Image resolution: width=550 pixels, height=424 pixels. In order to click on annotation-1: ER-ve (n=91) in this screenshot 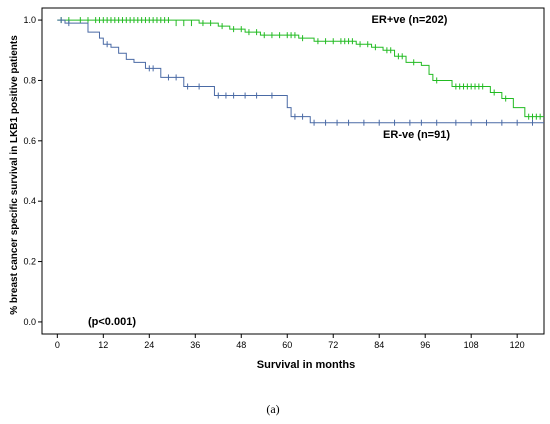, I will do `click(416, 135)`.